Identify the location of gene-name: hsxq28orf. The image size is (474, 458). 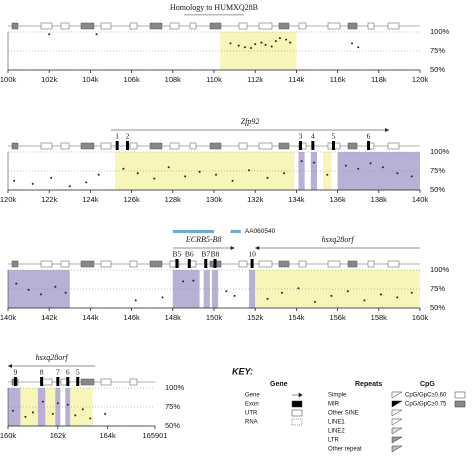
(339, 239).